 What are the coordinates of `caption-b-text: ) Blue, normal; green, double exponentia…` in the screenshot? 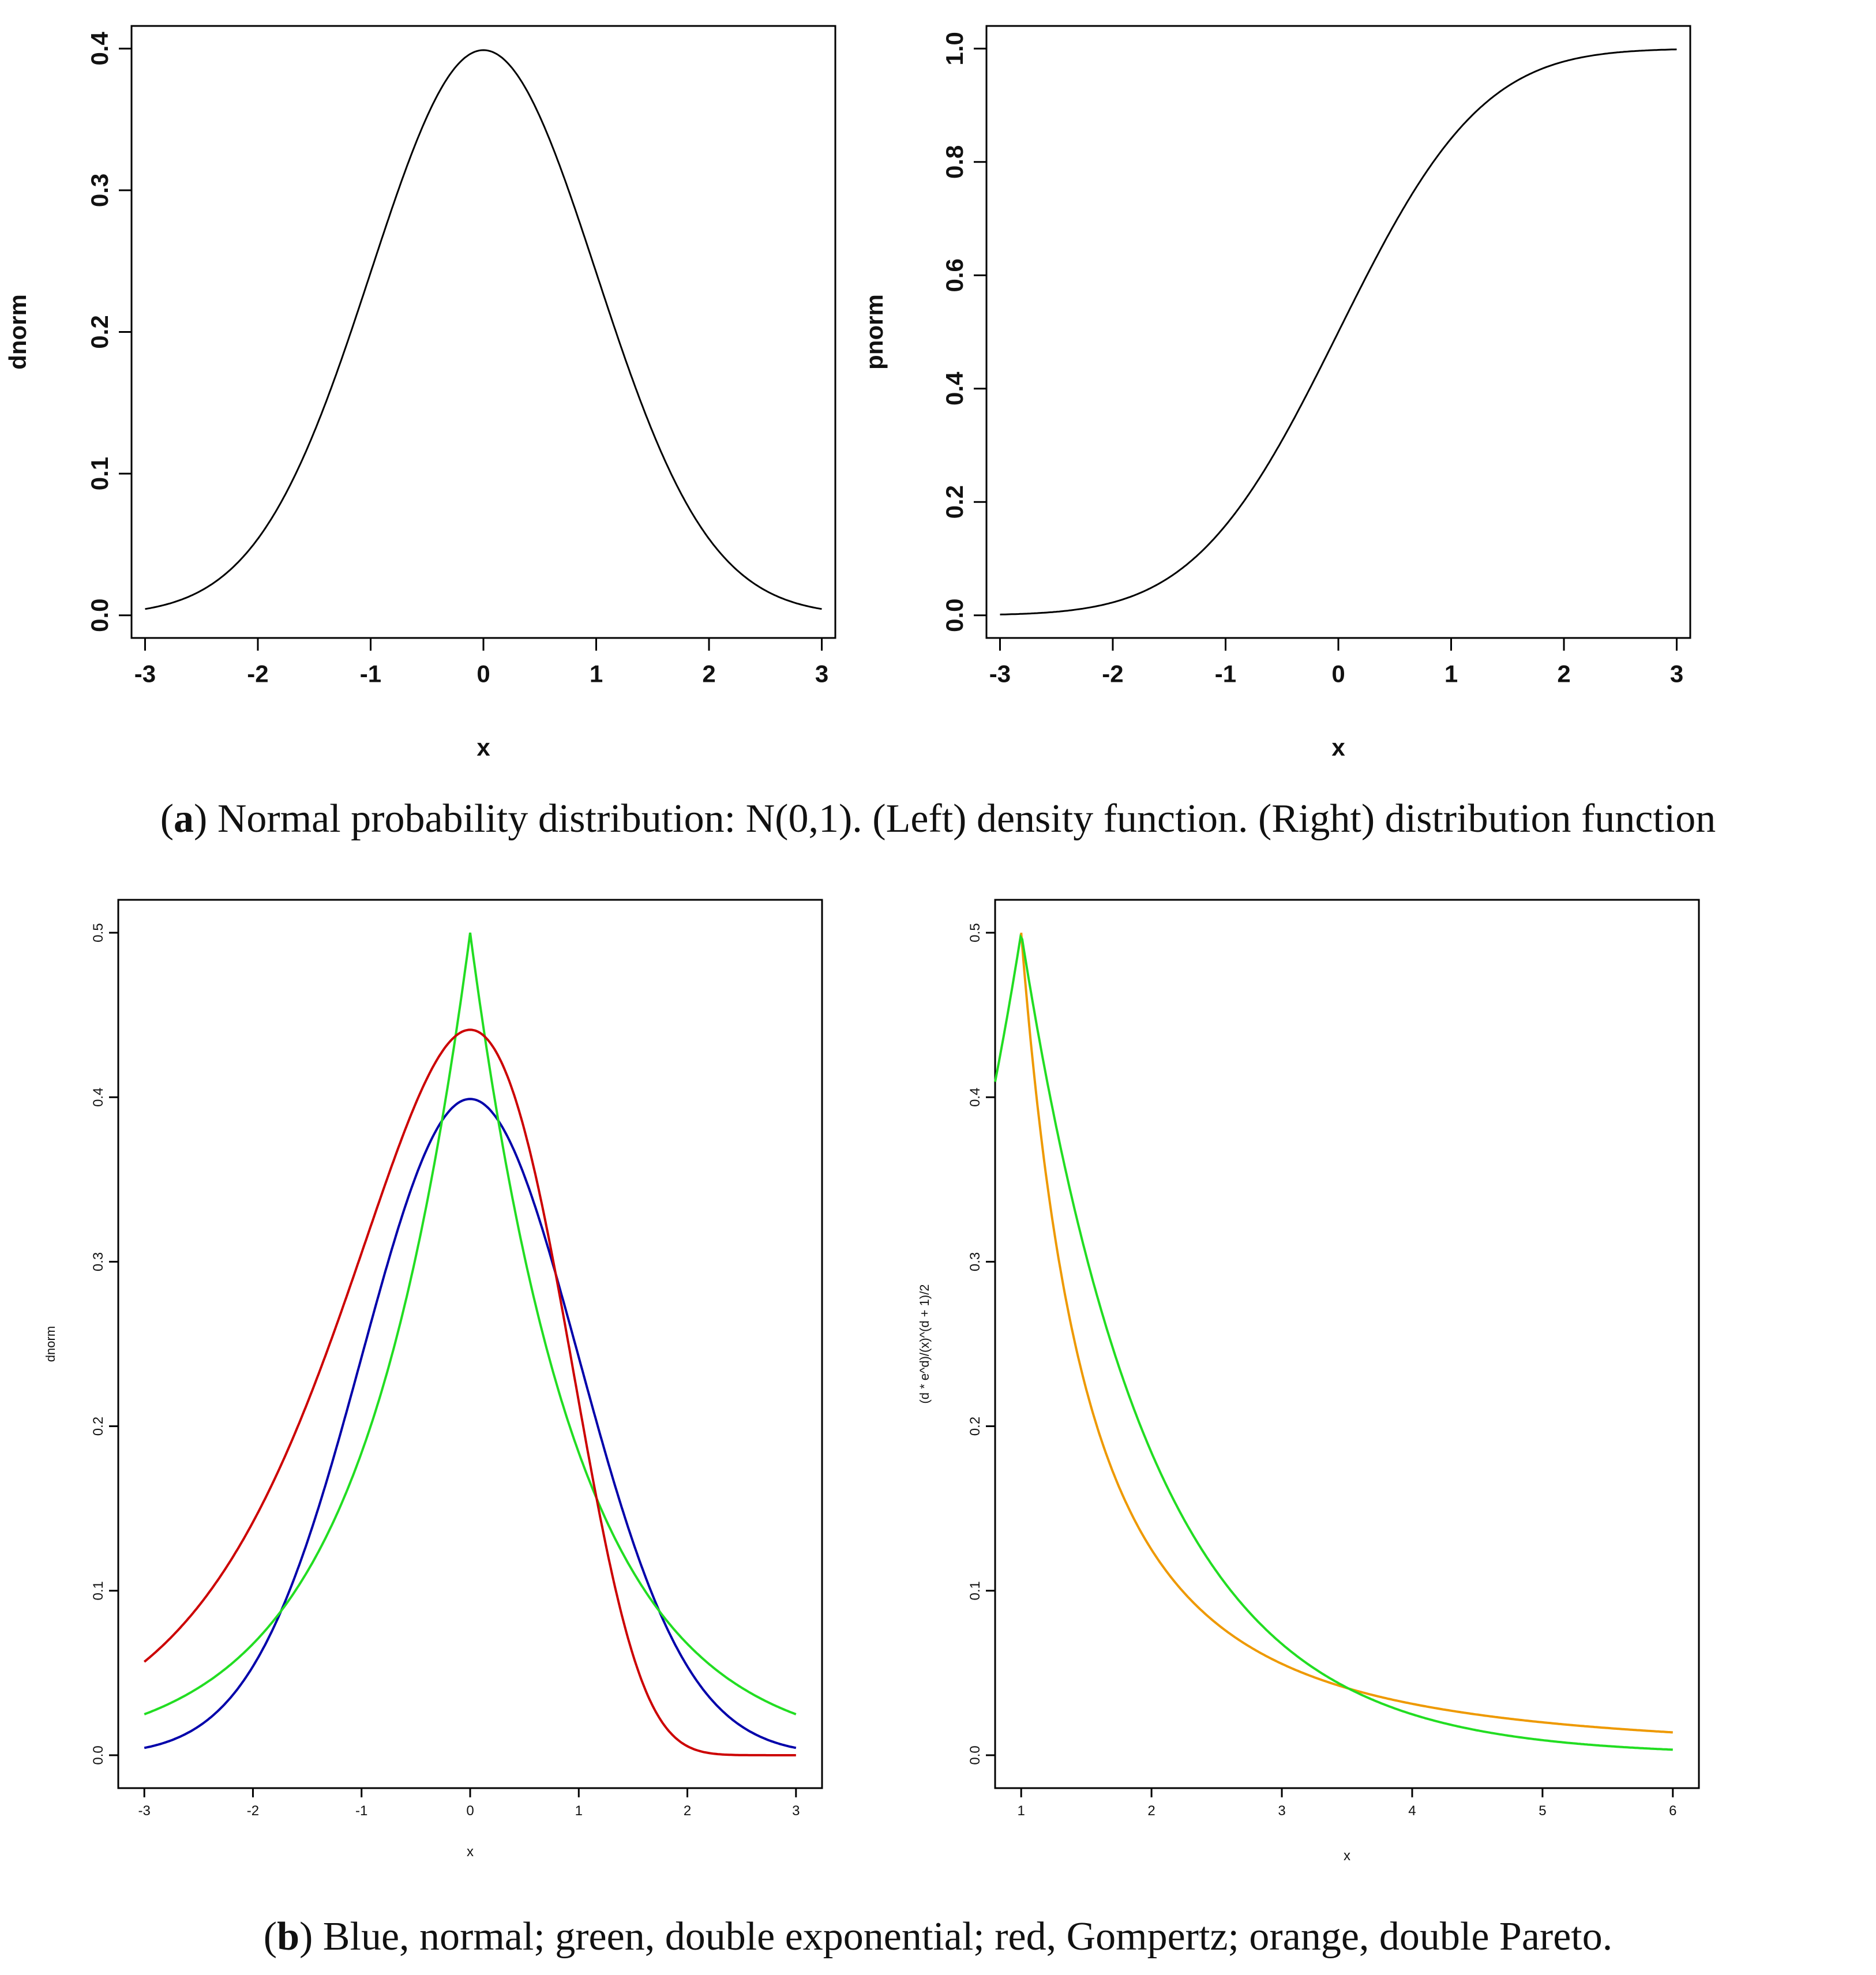 It's located at (956, 1936).